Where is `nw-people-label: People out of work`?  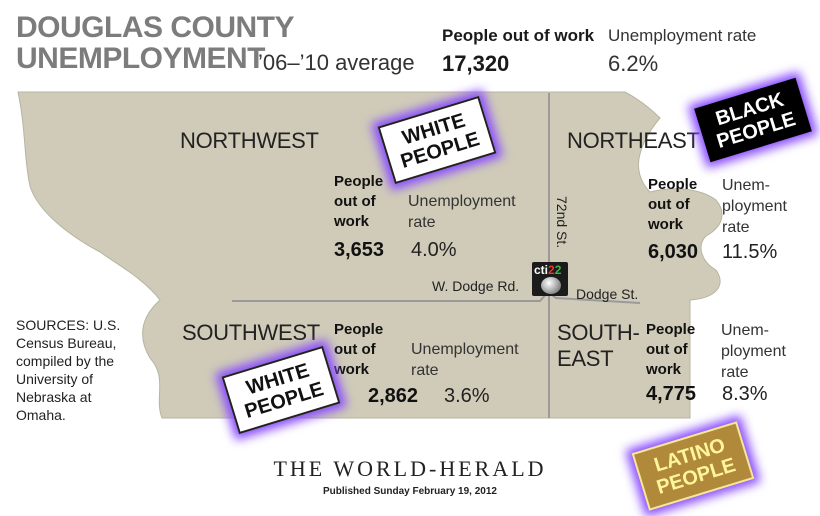
nw-people-label: People out of work is located at coordinates (358, 202).